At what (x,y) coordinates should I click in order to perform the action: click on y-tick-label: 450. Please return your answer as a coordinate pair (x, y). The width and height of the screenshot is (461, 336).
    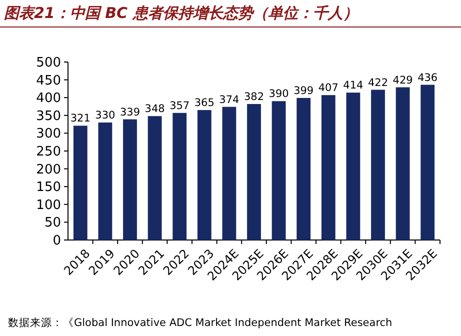
    Looking at the image, I should click on (48, 80).